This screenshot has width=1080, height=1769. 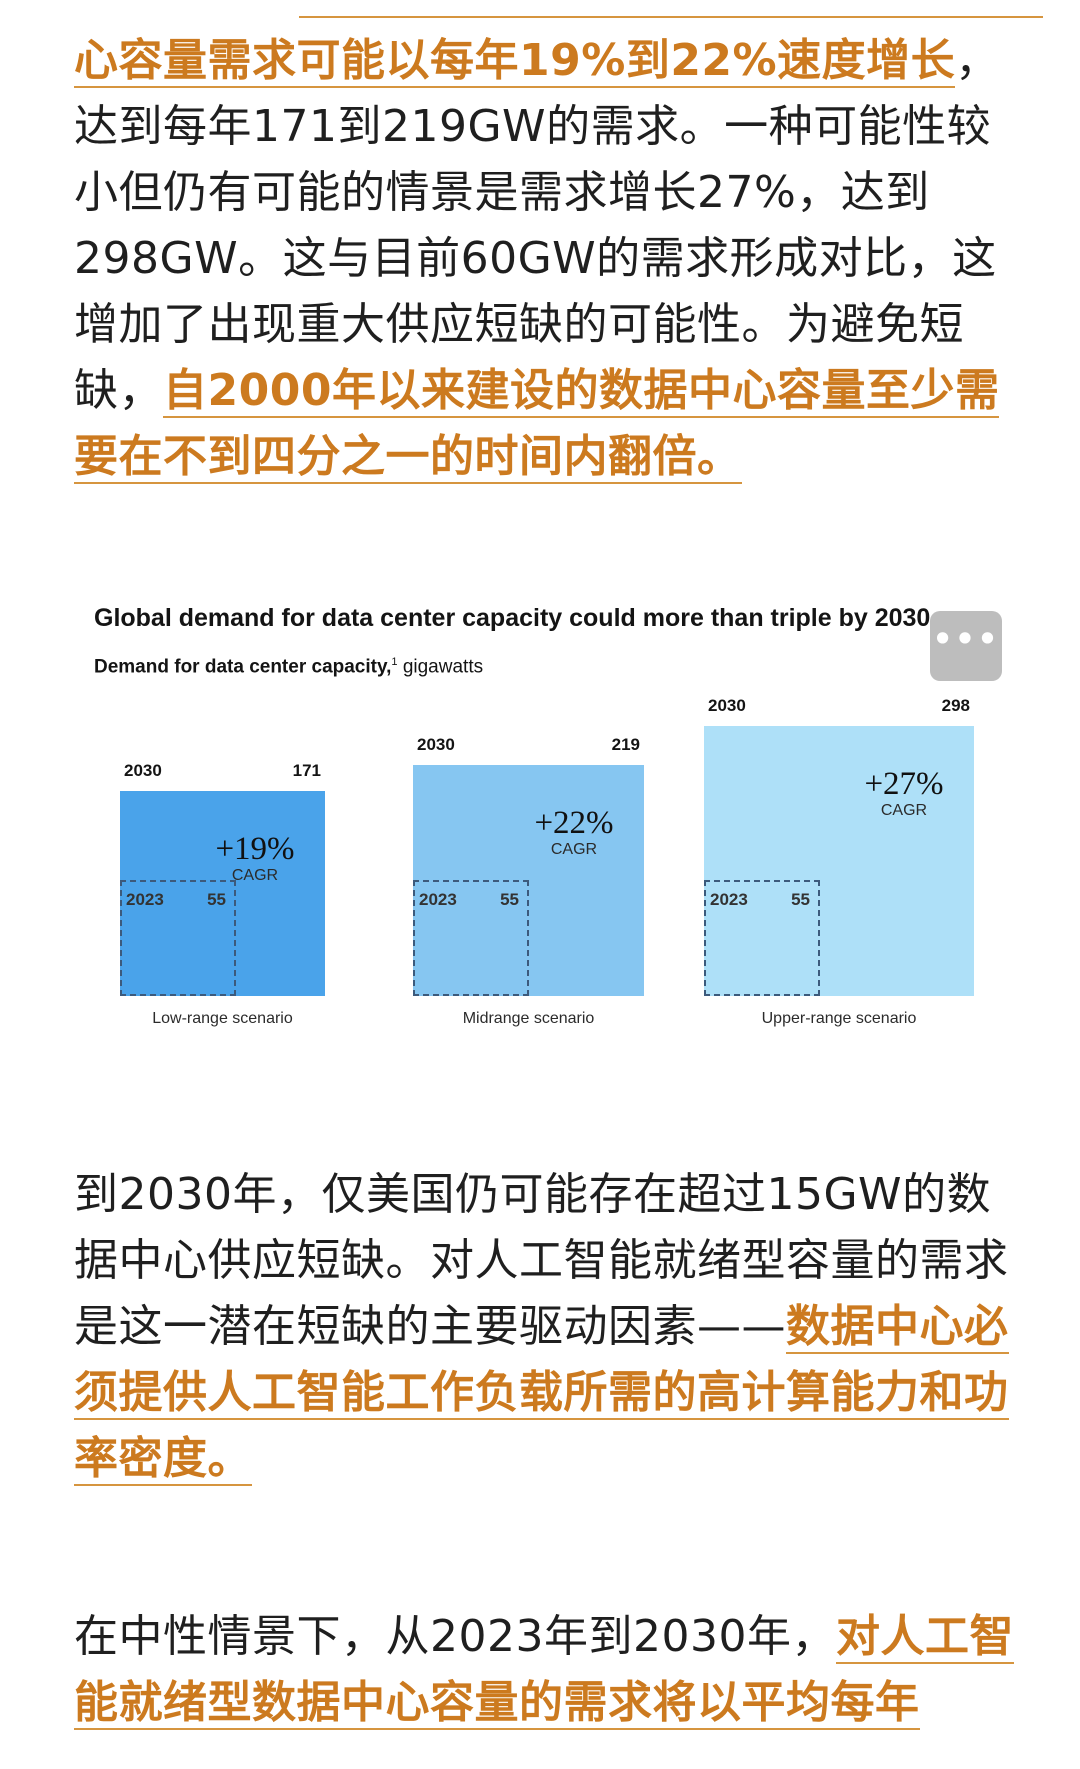 I want to click on demand-2030-square: +22% CAGR 2023 55, so click(x=528, y=880).